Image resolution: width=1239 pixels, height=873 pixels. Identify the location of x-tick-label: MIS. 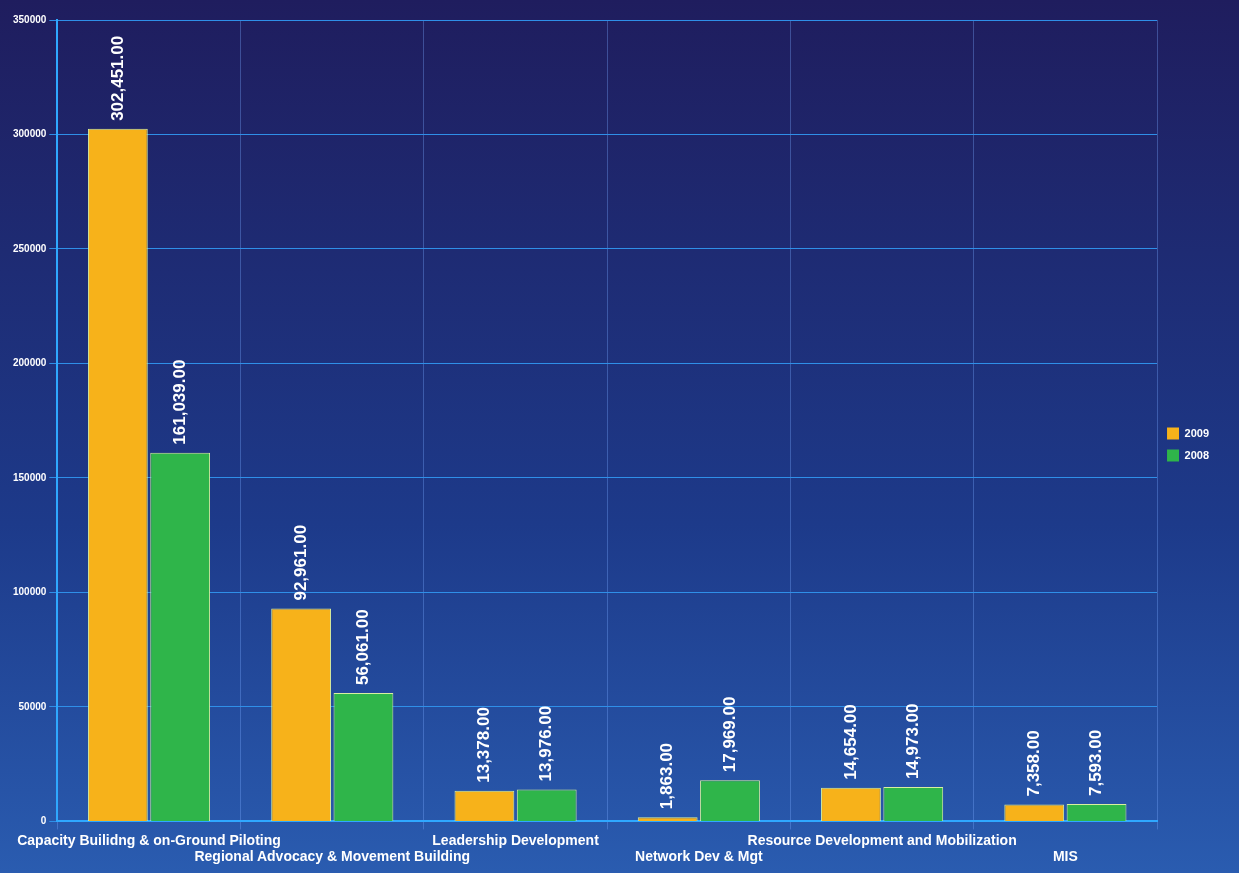
(1065, 856).